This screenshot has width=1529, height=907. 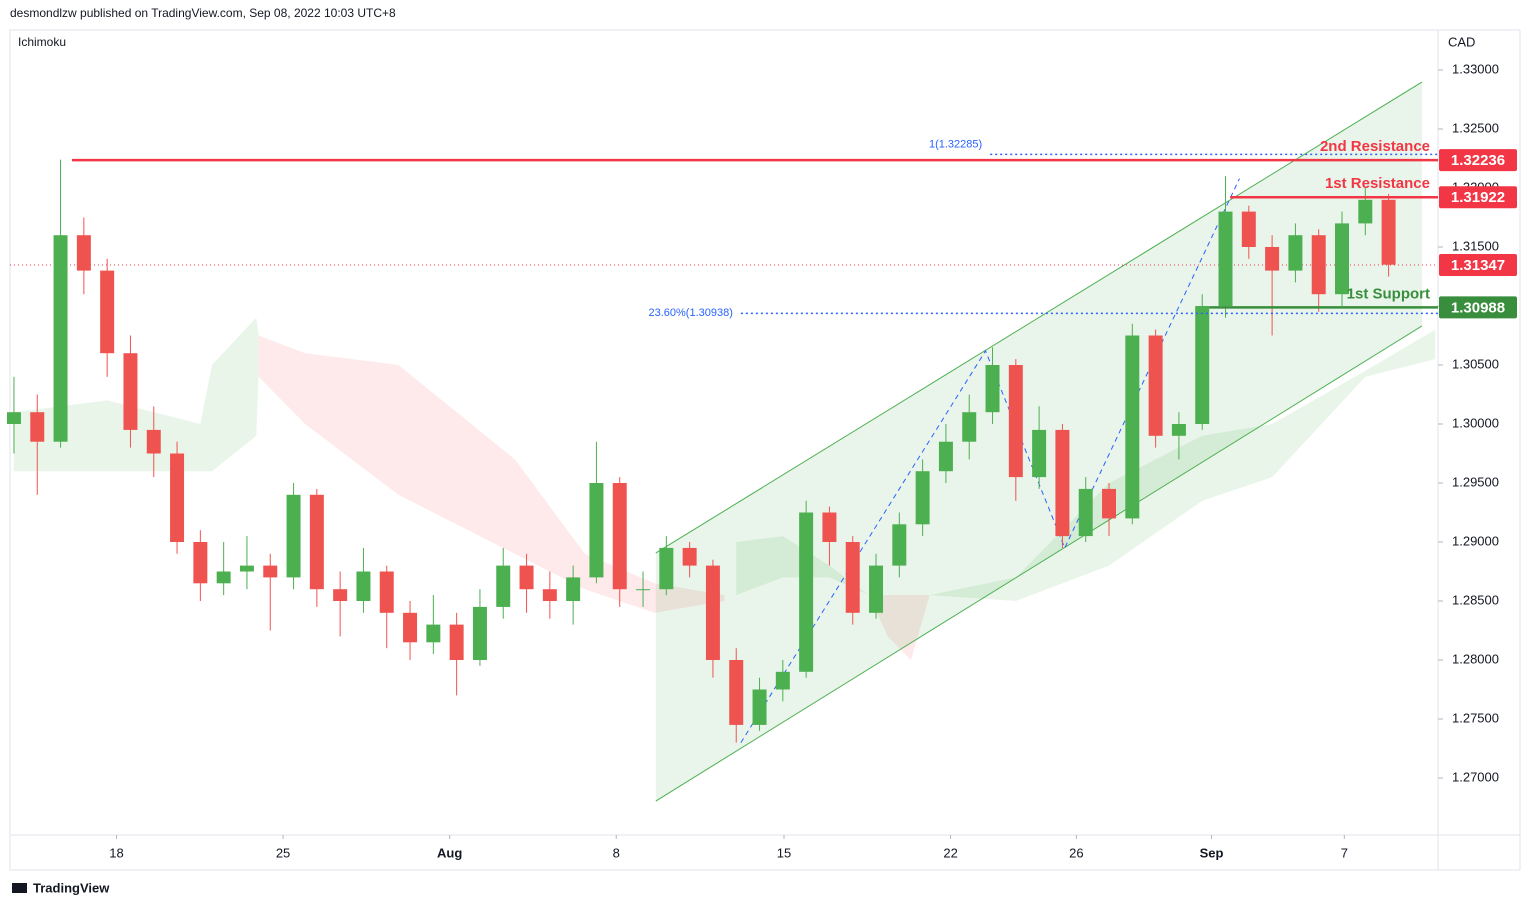 I want to click on x-tick-label: 26, so click(x=1076, y=852).